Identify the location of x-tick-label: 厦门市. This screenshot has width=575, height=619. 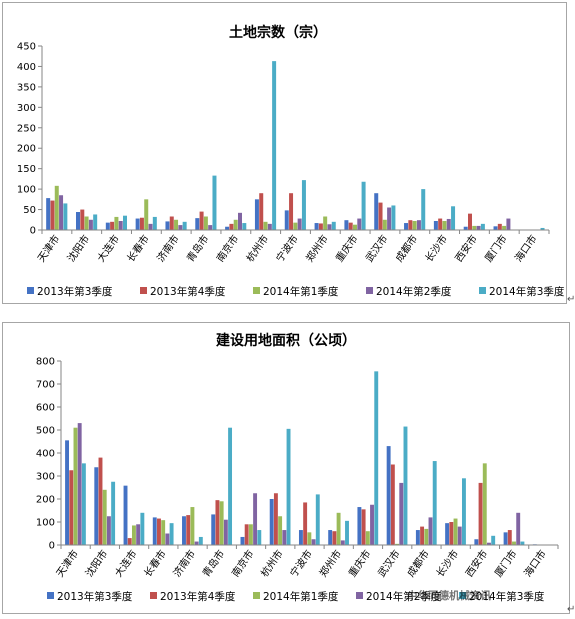
(496, 248).